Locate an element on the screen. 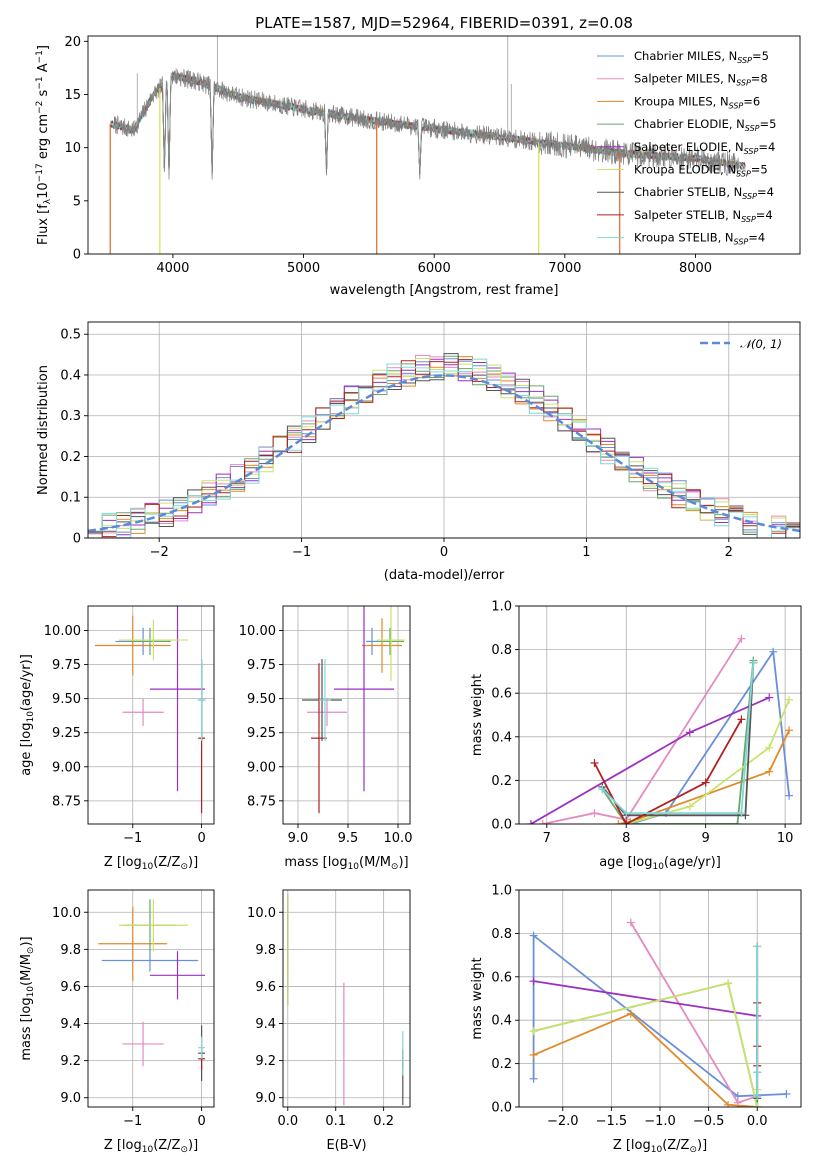 The height and width of the screenshot is (1170, 819). age_vs_mass-xlabel-part: ⊙ is located at coordinates (395, 867).